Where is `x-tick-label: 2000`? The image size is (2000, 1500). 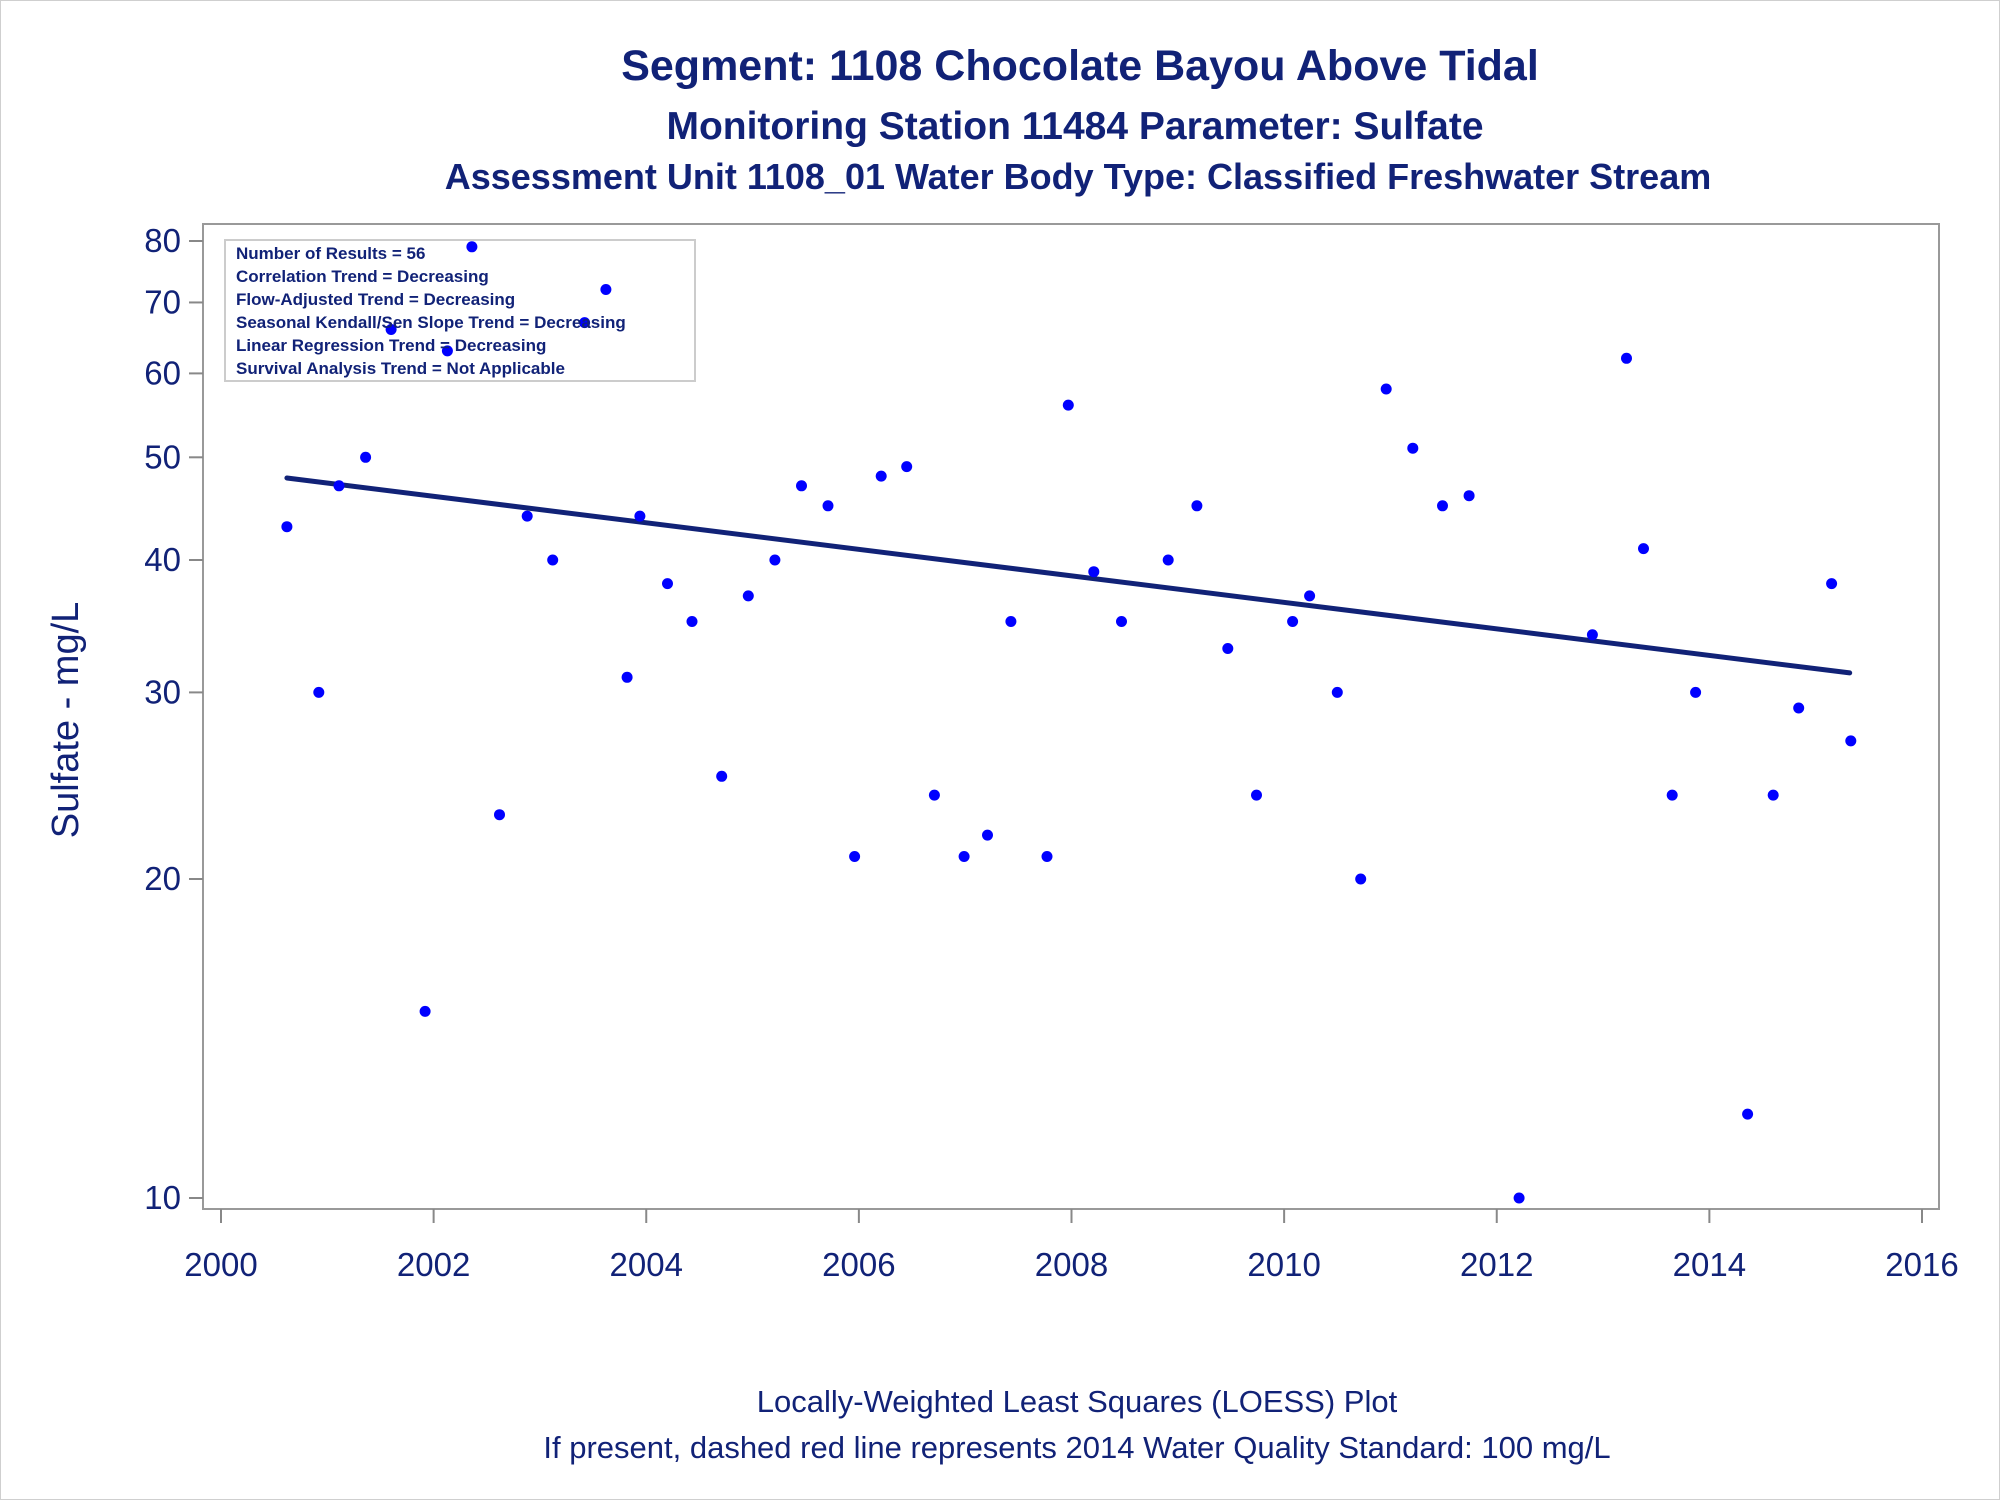
x-tick-label: 2000 is located at coordinates (220, 1264).